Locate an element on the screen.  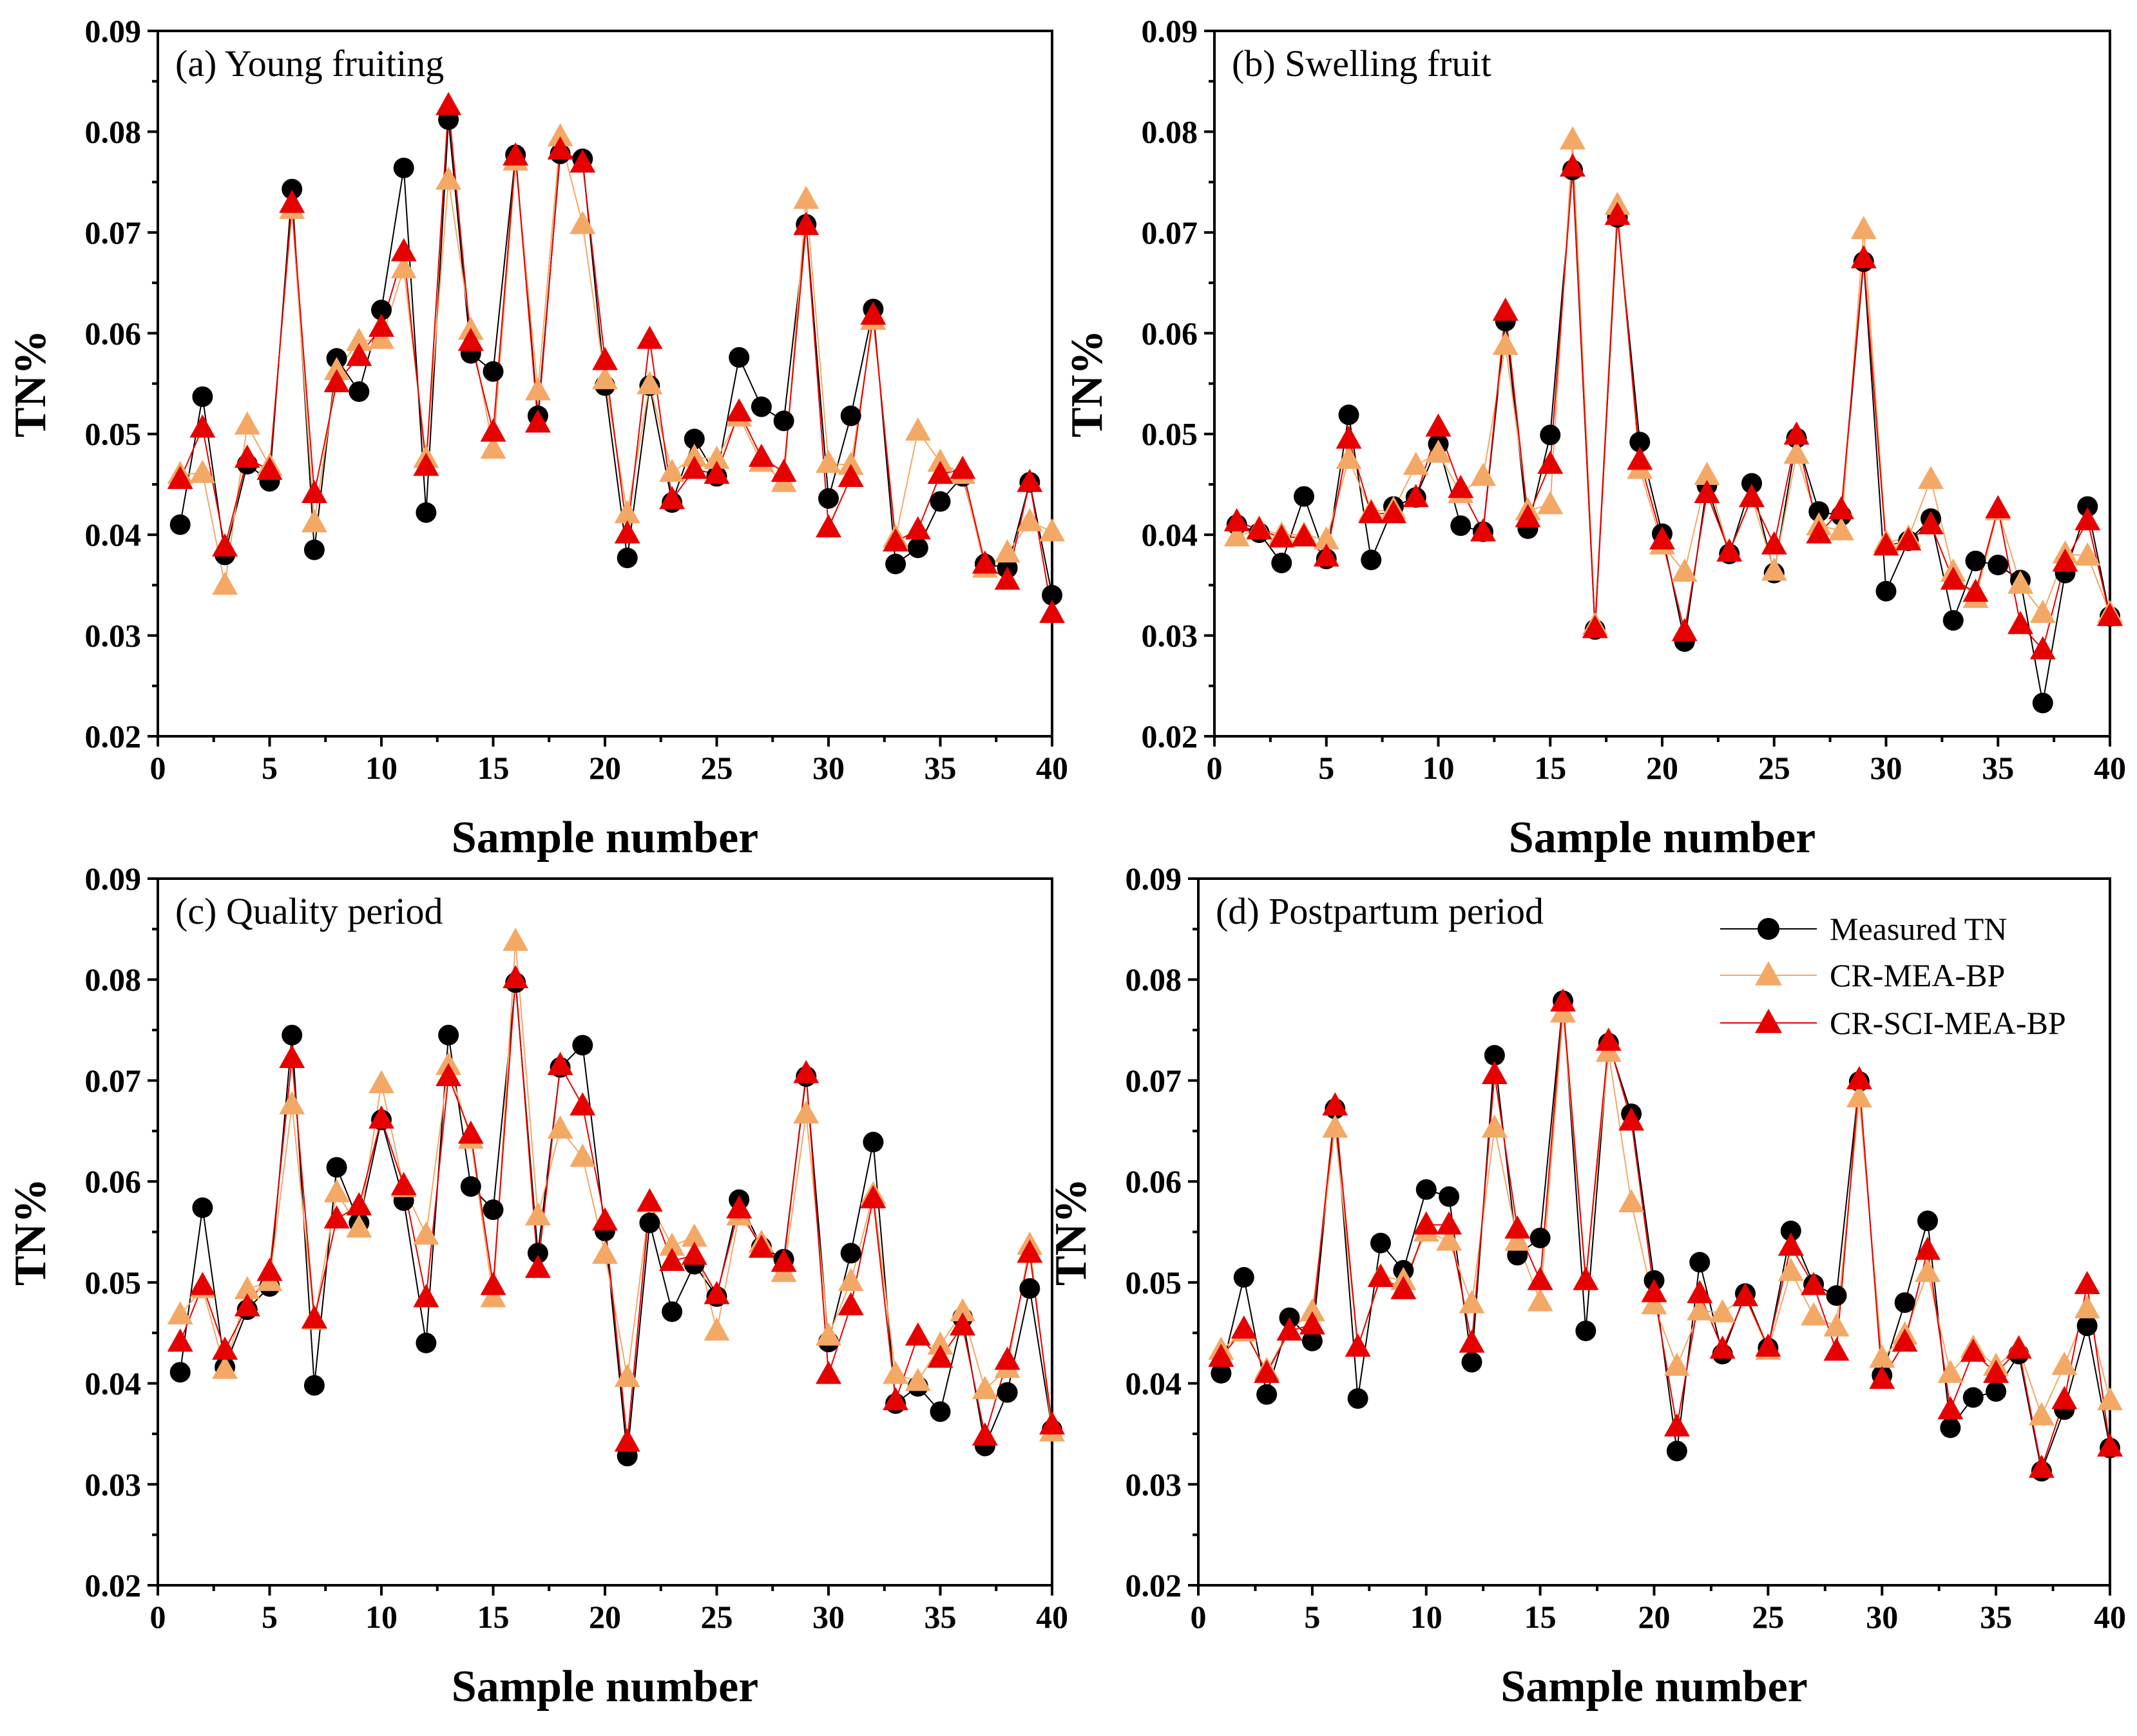
y-tick-label: 0.02 is located at coordinates (1154, 1585).